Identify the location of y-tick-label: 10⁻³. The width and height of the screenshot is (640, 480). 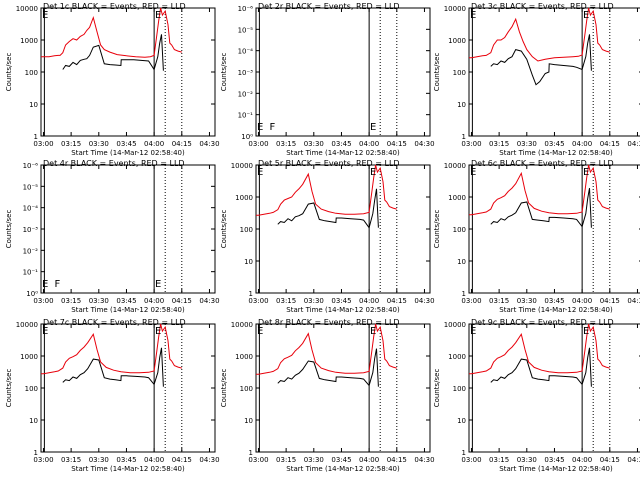
(246, 73).